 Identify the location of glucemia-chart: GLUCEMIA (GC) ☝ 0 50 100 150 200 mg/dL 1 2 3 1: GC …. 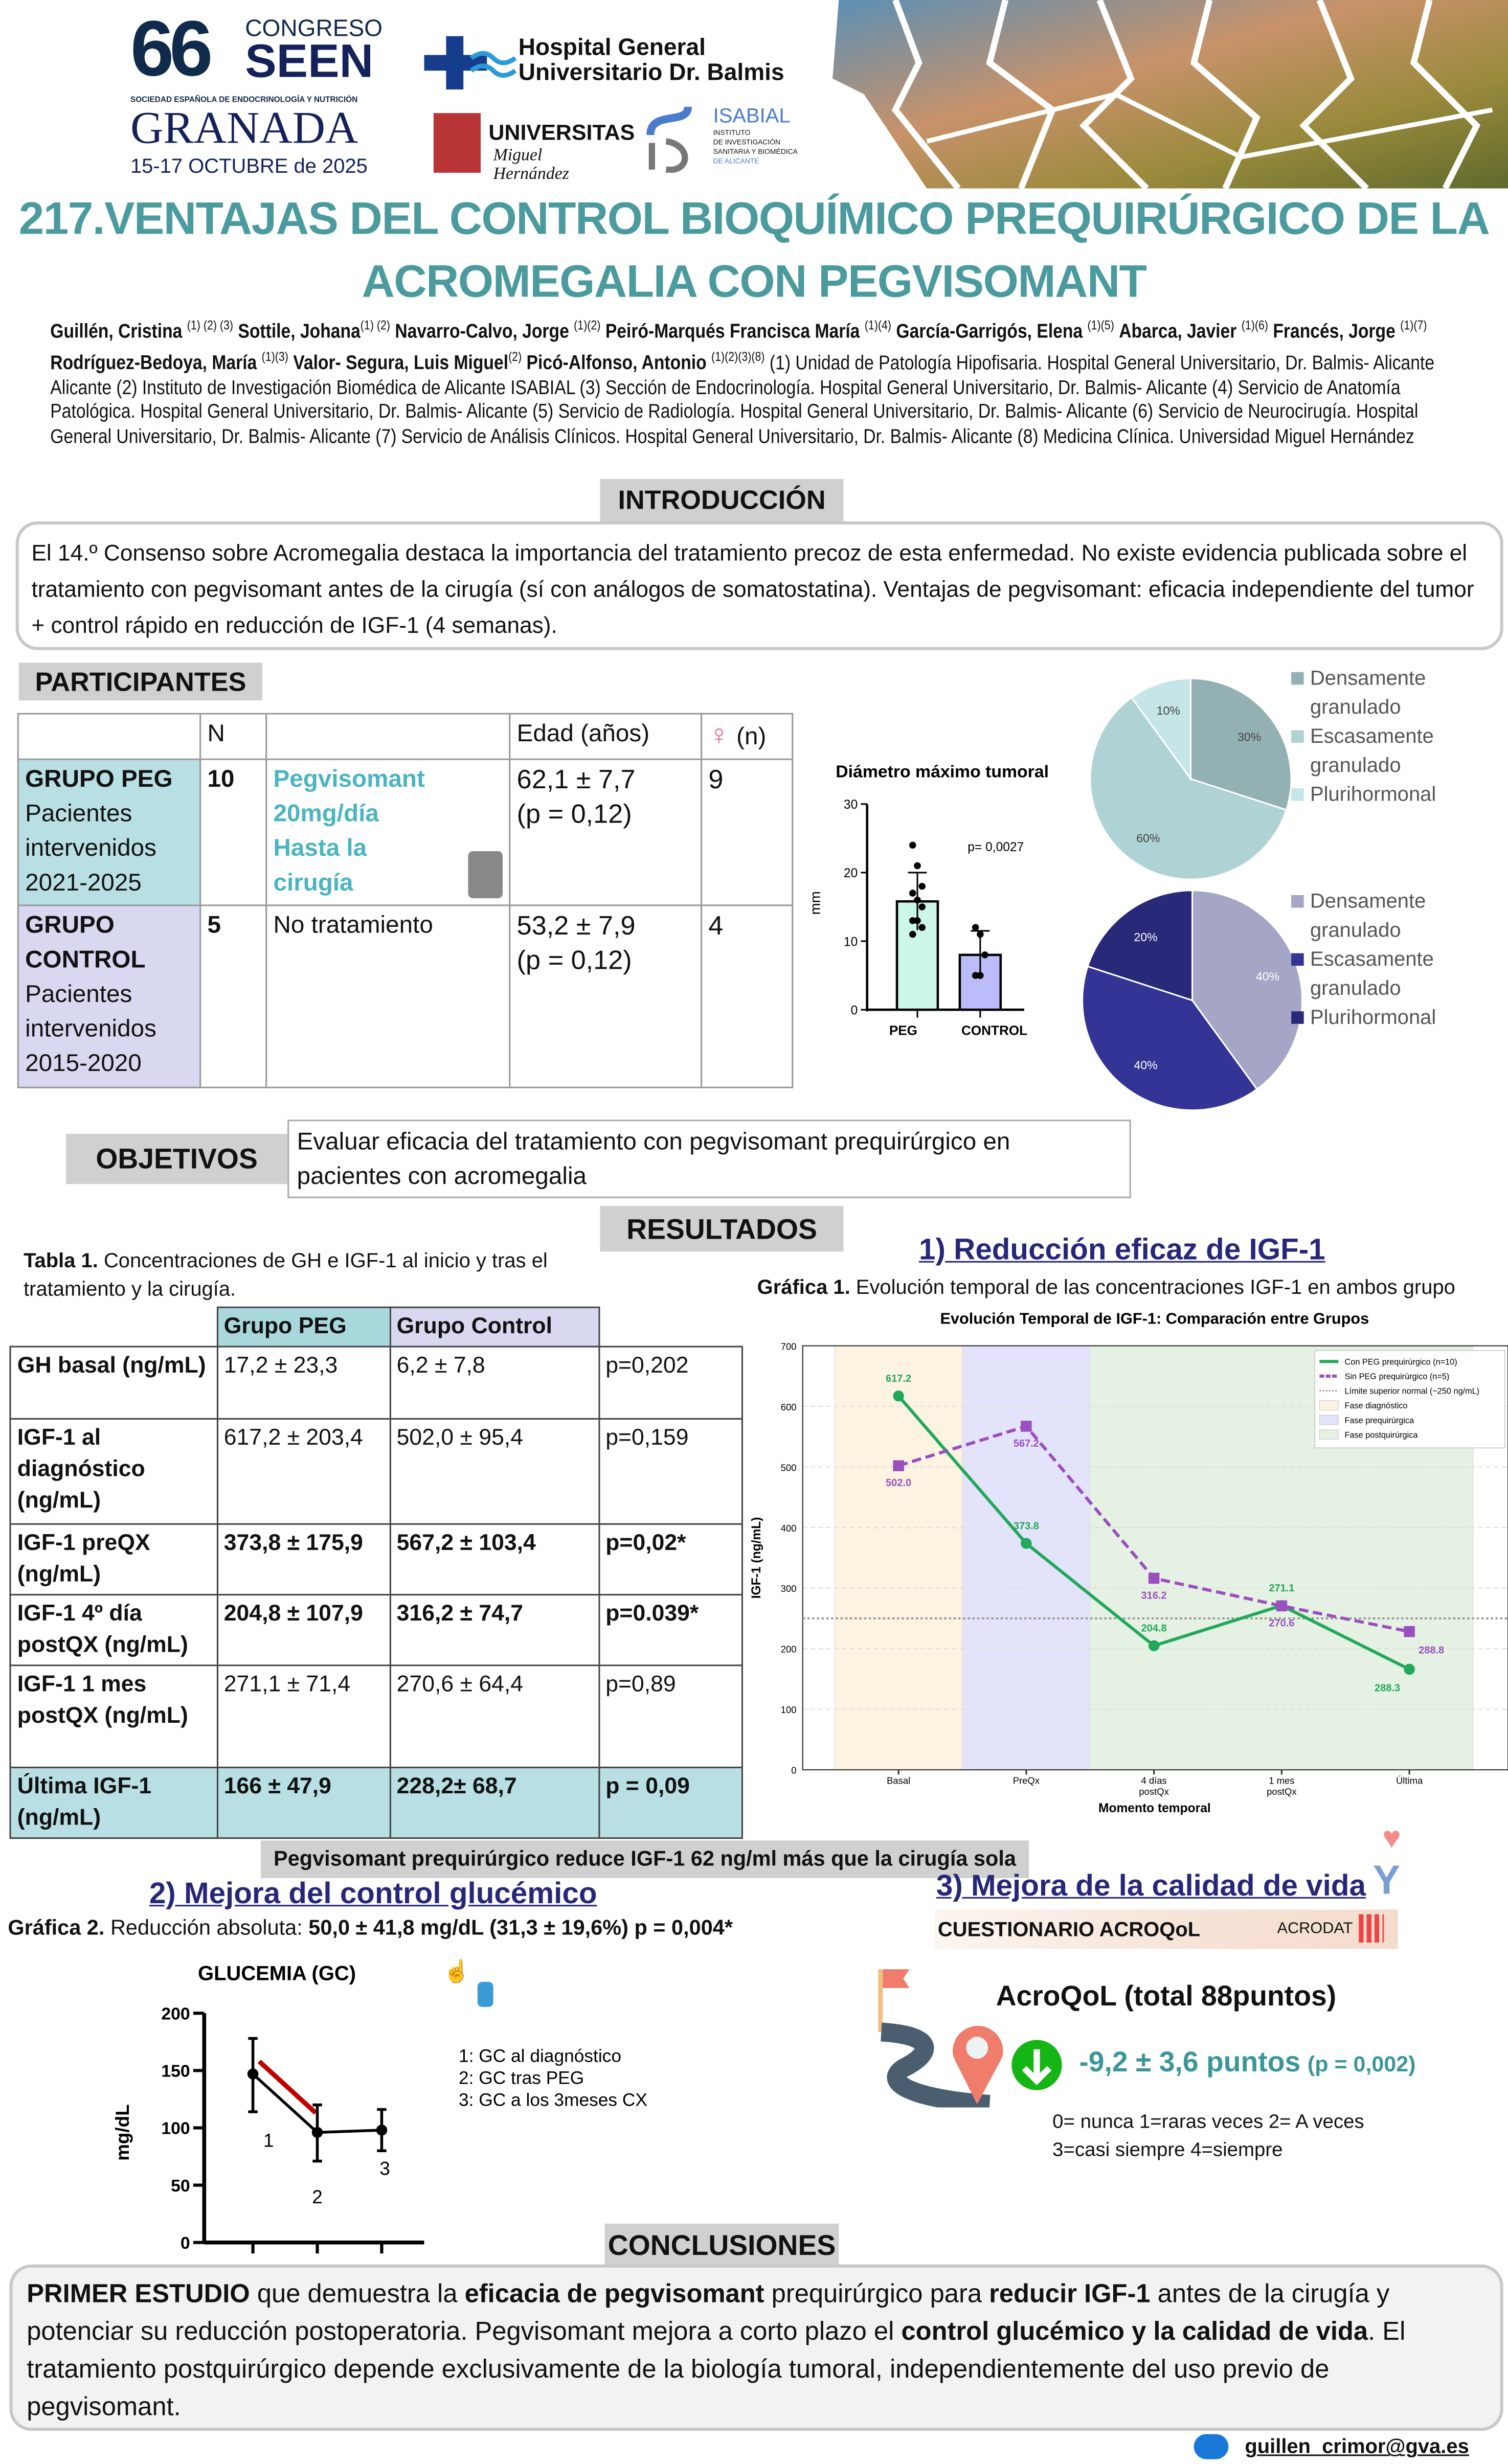
(379, 2106).